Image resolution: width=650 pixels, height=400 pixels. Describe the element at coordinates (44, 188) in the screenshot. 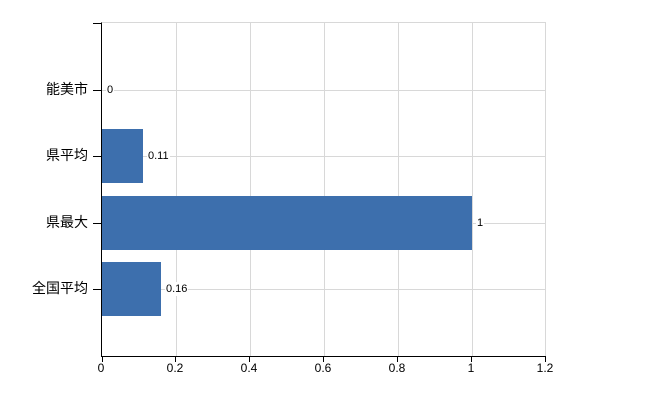

I see `y-axis-labels: 能美市県平均県最大全国平均` at that location.